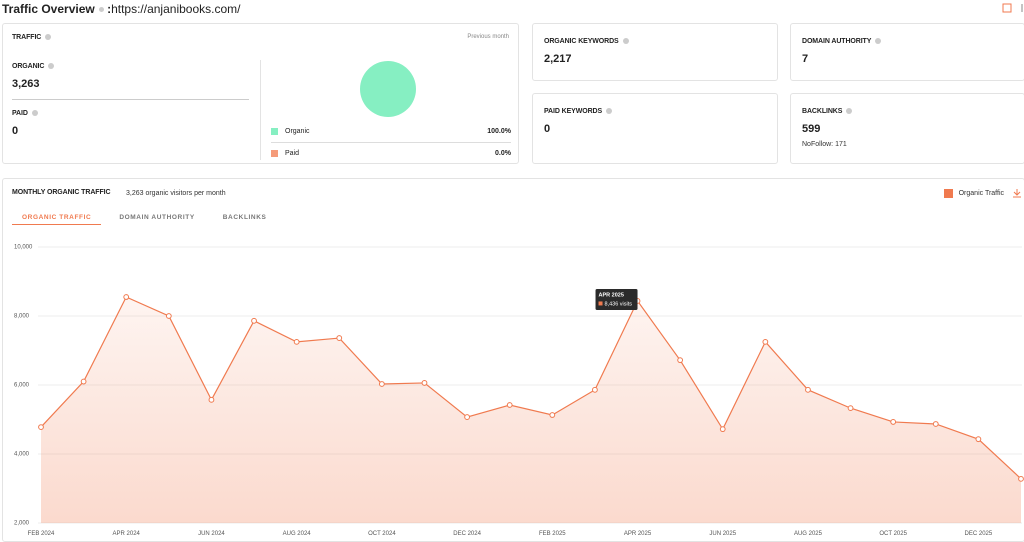 The width and height of the screenshot is (1024, 542). What do you see at coordinates (57, 219) in the screenshot?
I see `tab: ORGANIC TRAFFIC` at bounding box center [57, 219].